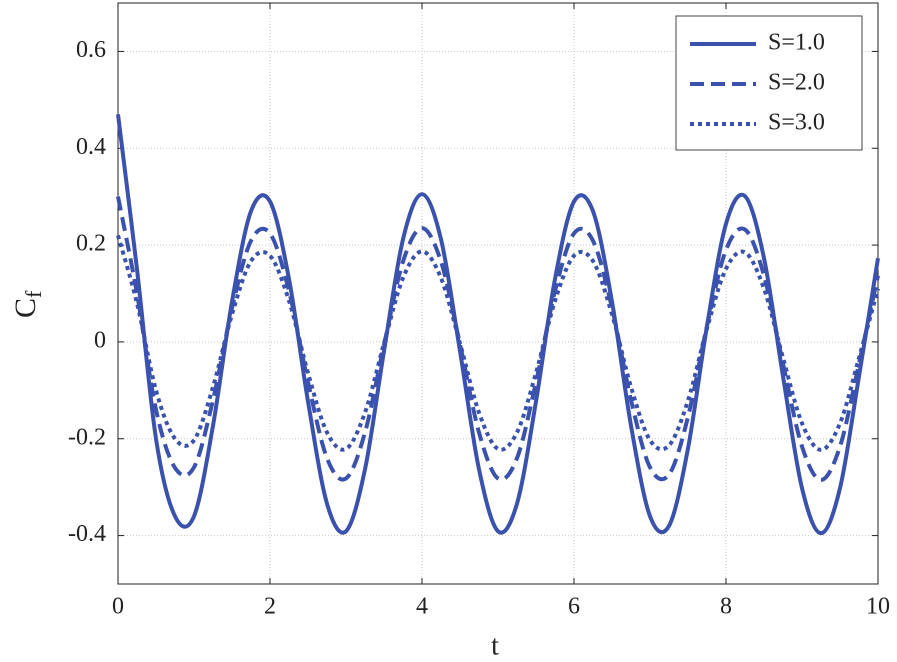 The image size is (897, 662). What do you see at coordinates (100, 340) in the screenshot?
I see `y-tick-label: 0` at bounding box center [100, 340].